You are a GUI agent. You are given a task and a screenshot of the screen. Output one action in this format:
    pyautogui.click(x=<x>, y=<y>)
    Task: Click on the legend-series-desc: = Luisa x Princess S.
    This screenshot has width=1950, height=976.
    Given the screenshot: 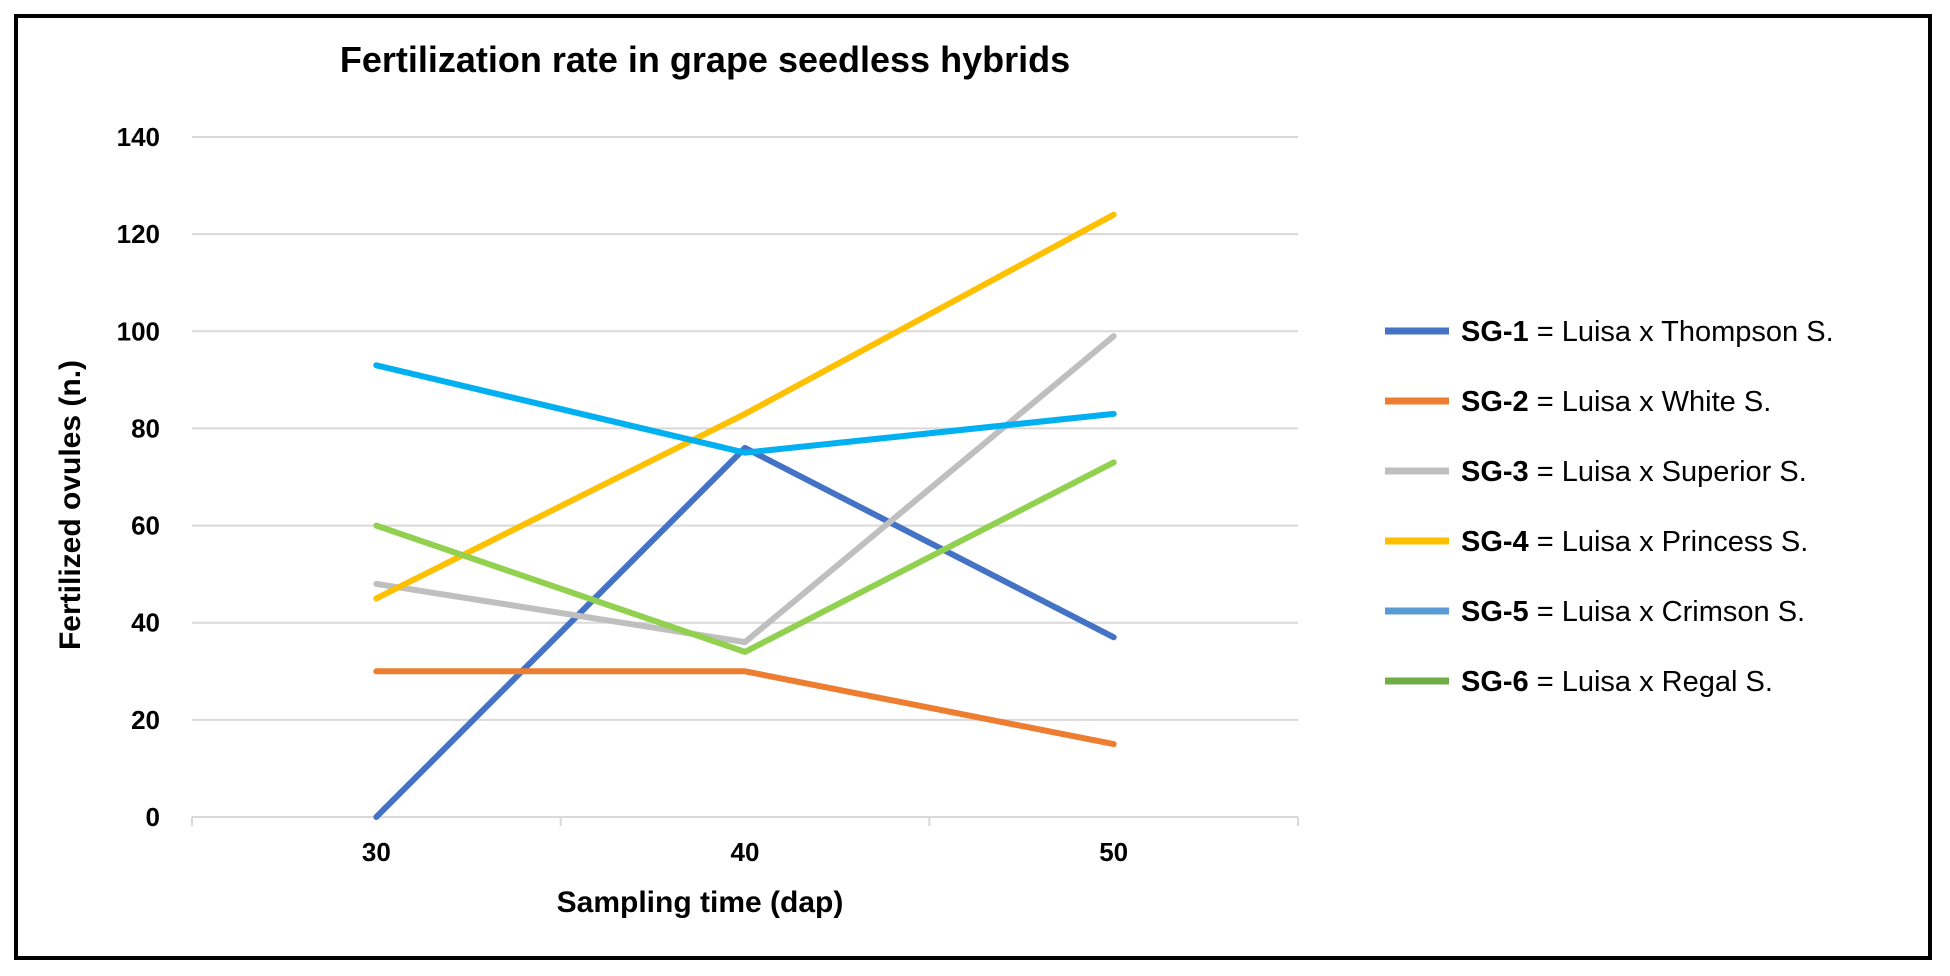 What is the action you would take?
    pyautogui.click(x=1669, y=542)
    